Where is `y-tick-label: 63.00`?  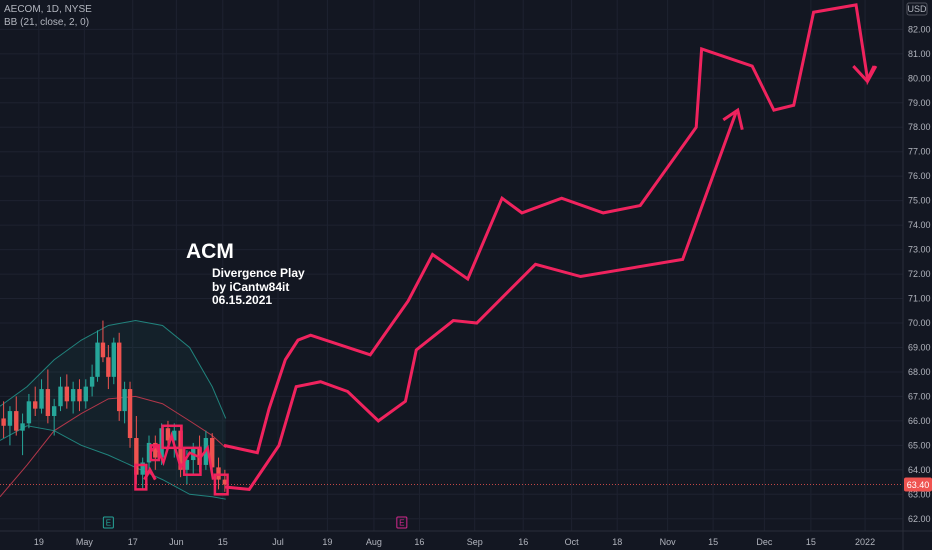 y-tick-label: 63.00 is located at coordinates (919, 494).